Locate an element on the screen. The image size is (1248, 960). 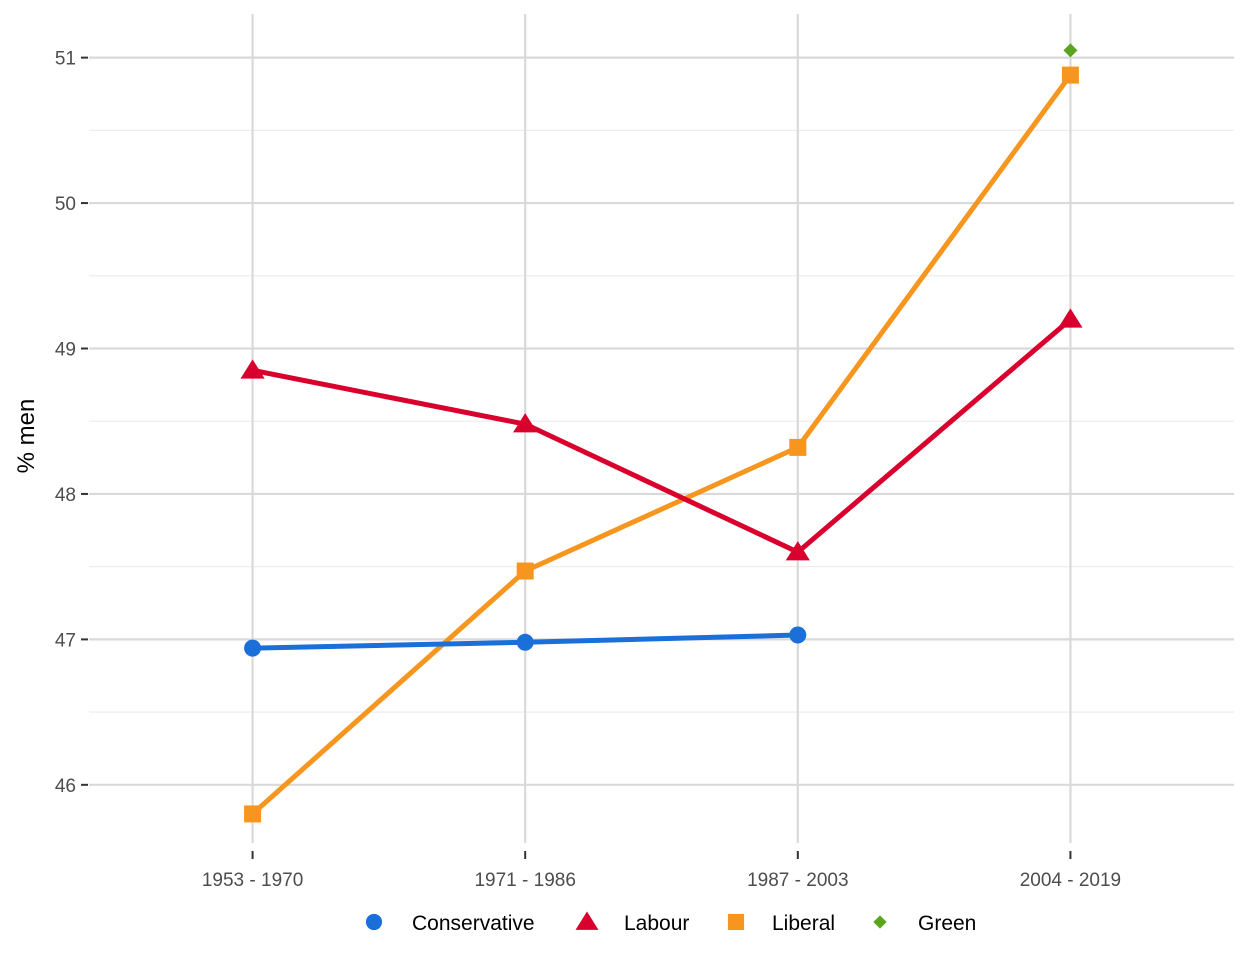
legend-label-green: Green is located at coordinates (947, 923).